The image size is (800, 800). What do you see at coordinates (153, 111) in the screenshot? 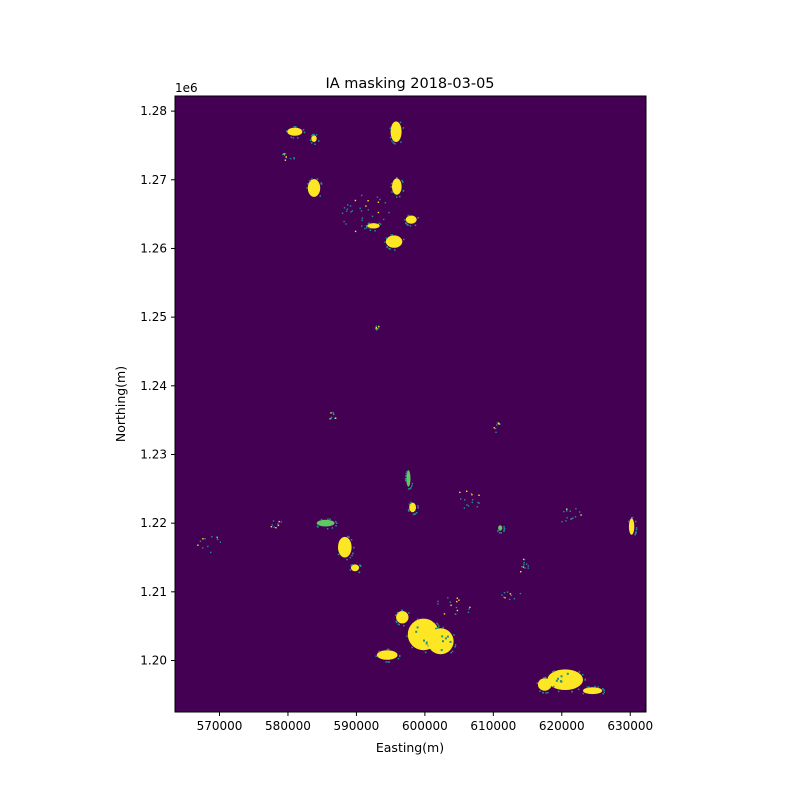
I see `y-tick-label-8: 1.28` at bounding box center [153, 111].